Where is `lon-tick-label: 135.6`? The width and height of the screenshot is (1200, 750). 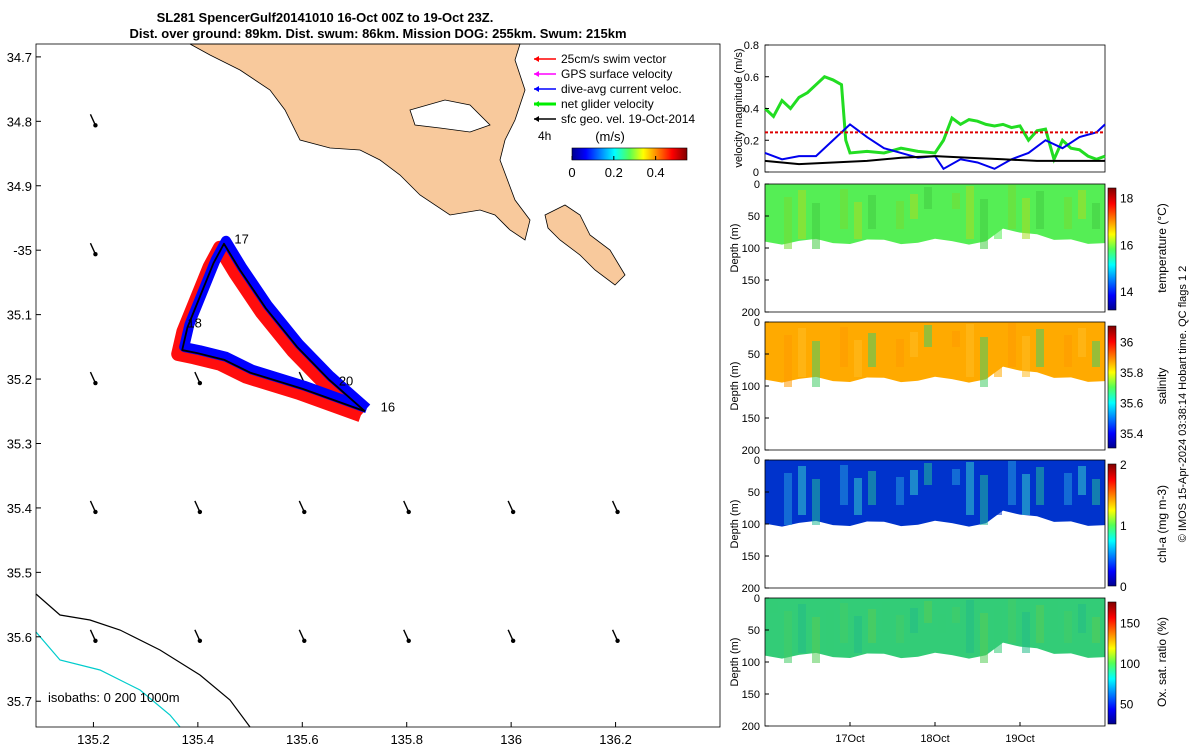 lon-tick-label: 135.6 is located at coordinates (302, 739).